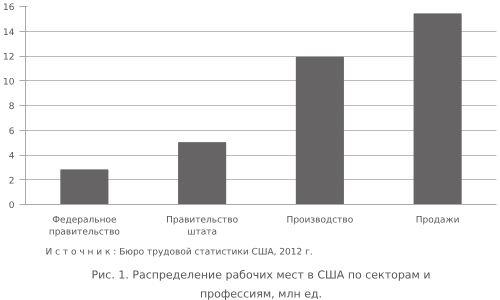 The image size is (500, 300). Describe the element at coordinates (261, 284) in the screenshot. I see `text: Рис. 1. Распределение рабочих мест в США по секторам и профессиям, млн ед.` at that location.